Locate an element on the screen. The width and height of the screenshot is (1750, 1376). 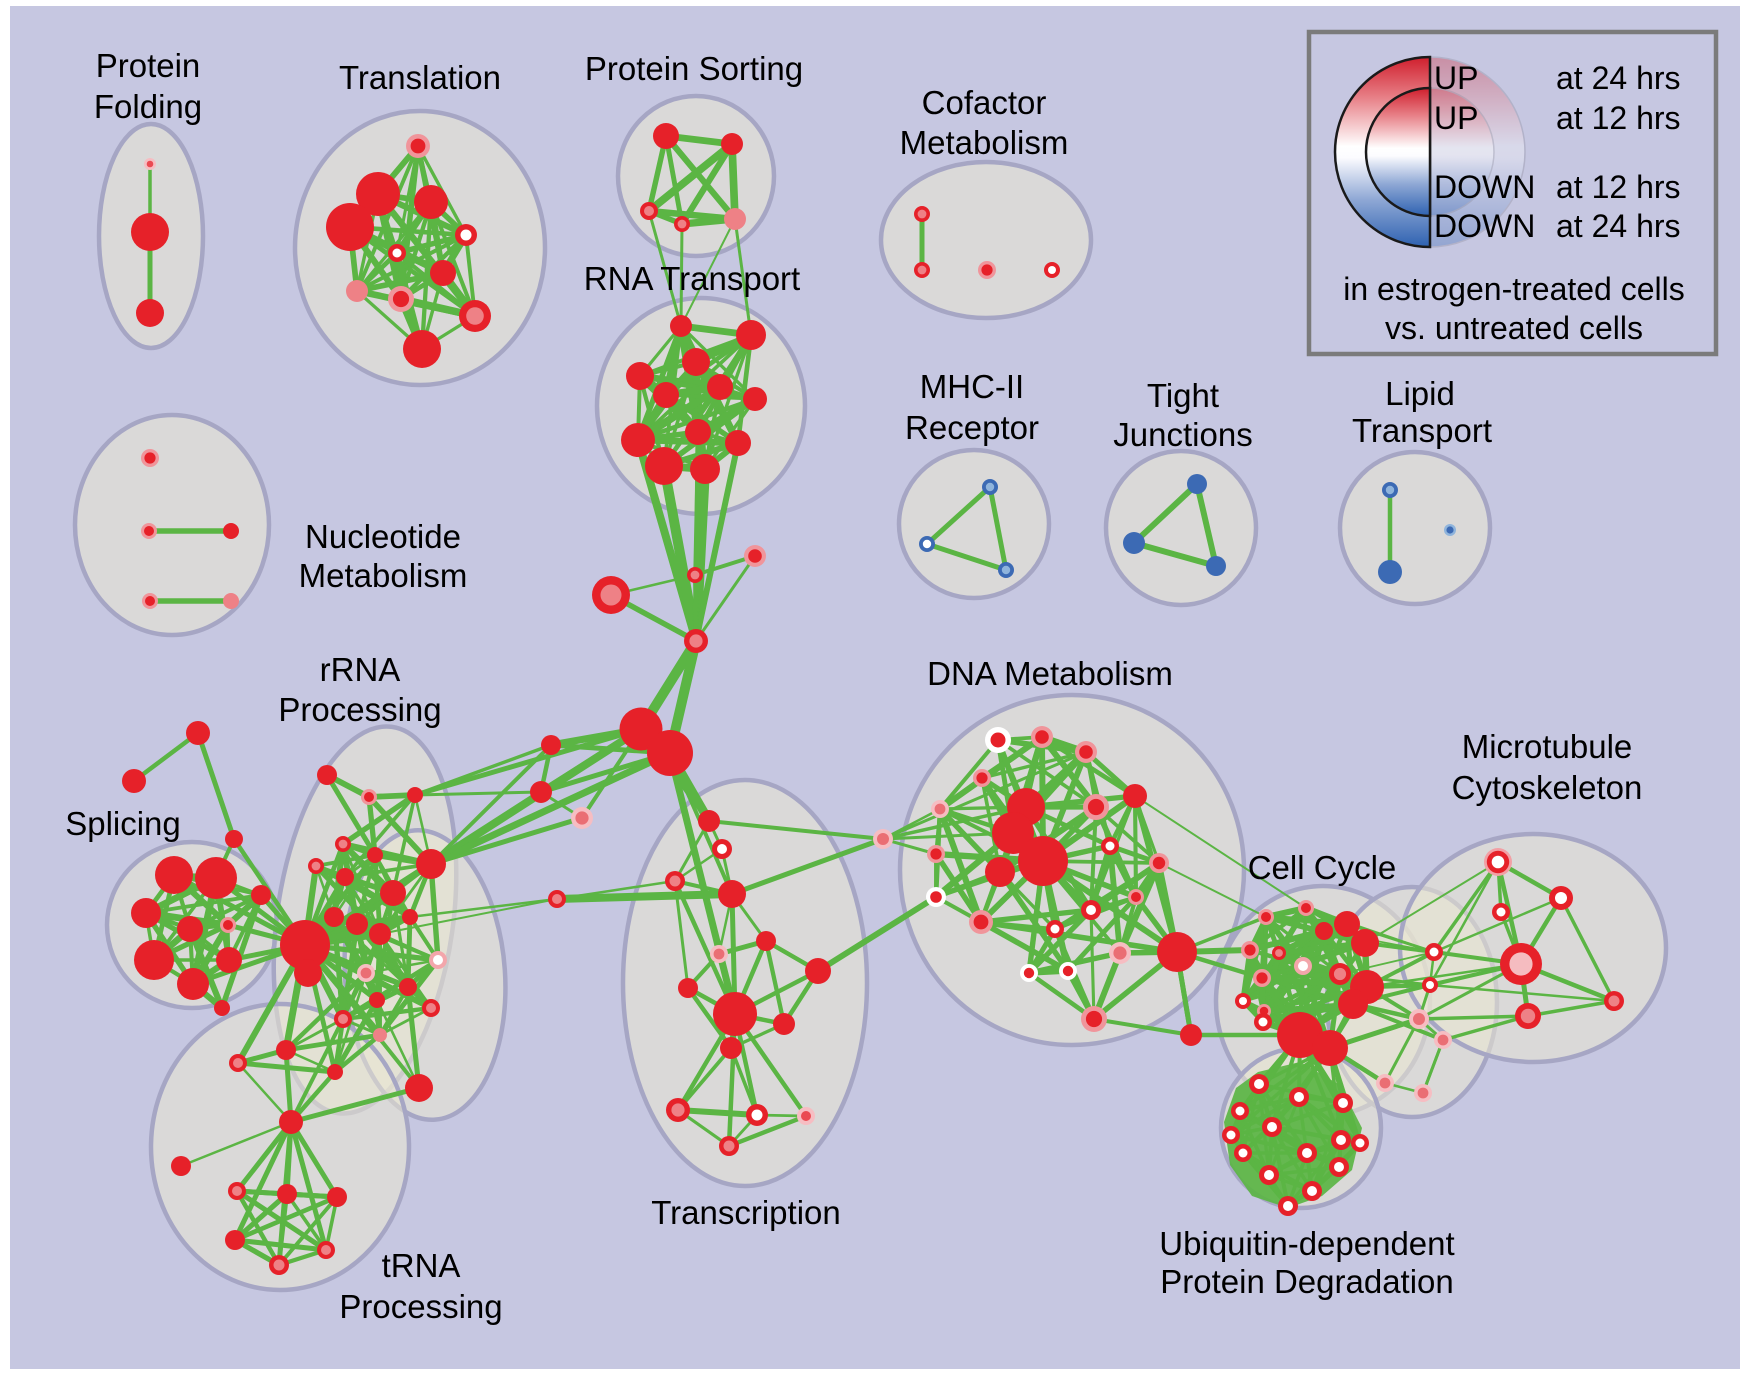
svg-text: Tight is located at coordinates (1183, 395).